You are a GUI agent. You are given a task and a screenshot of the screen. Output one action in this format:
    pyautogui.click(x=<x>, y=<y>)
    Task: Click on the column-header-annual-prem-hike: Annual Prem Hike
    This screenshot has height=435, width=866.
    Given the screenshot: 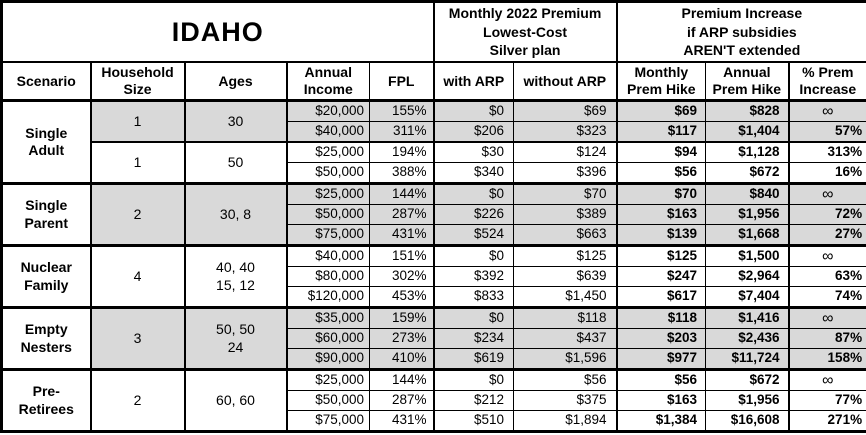 What is the action you would take?
    pyautogui.click(x=747, y=81)
    